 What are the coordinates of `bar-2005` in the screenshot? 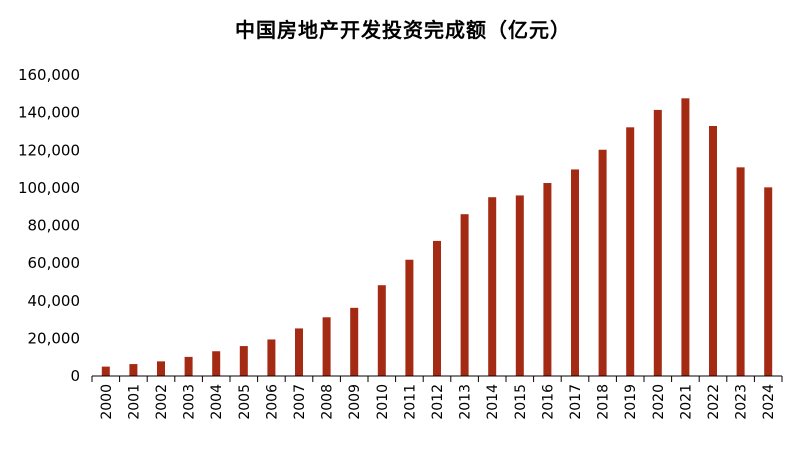 It's located at (243, 361).